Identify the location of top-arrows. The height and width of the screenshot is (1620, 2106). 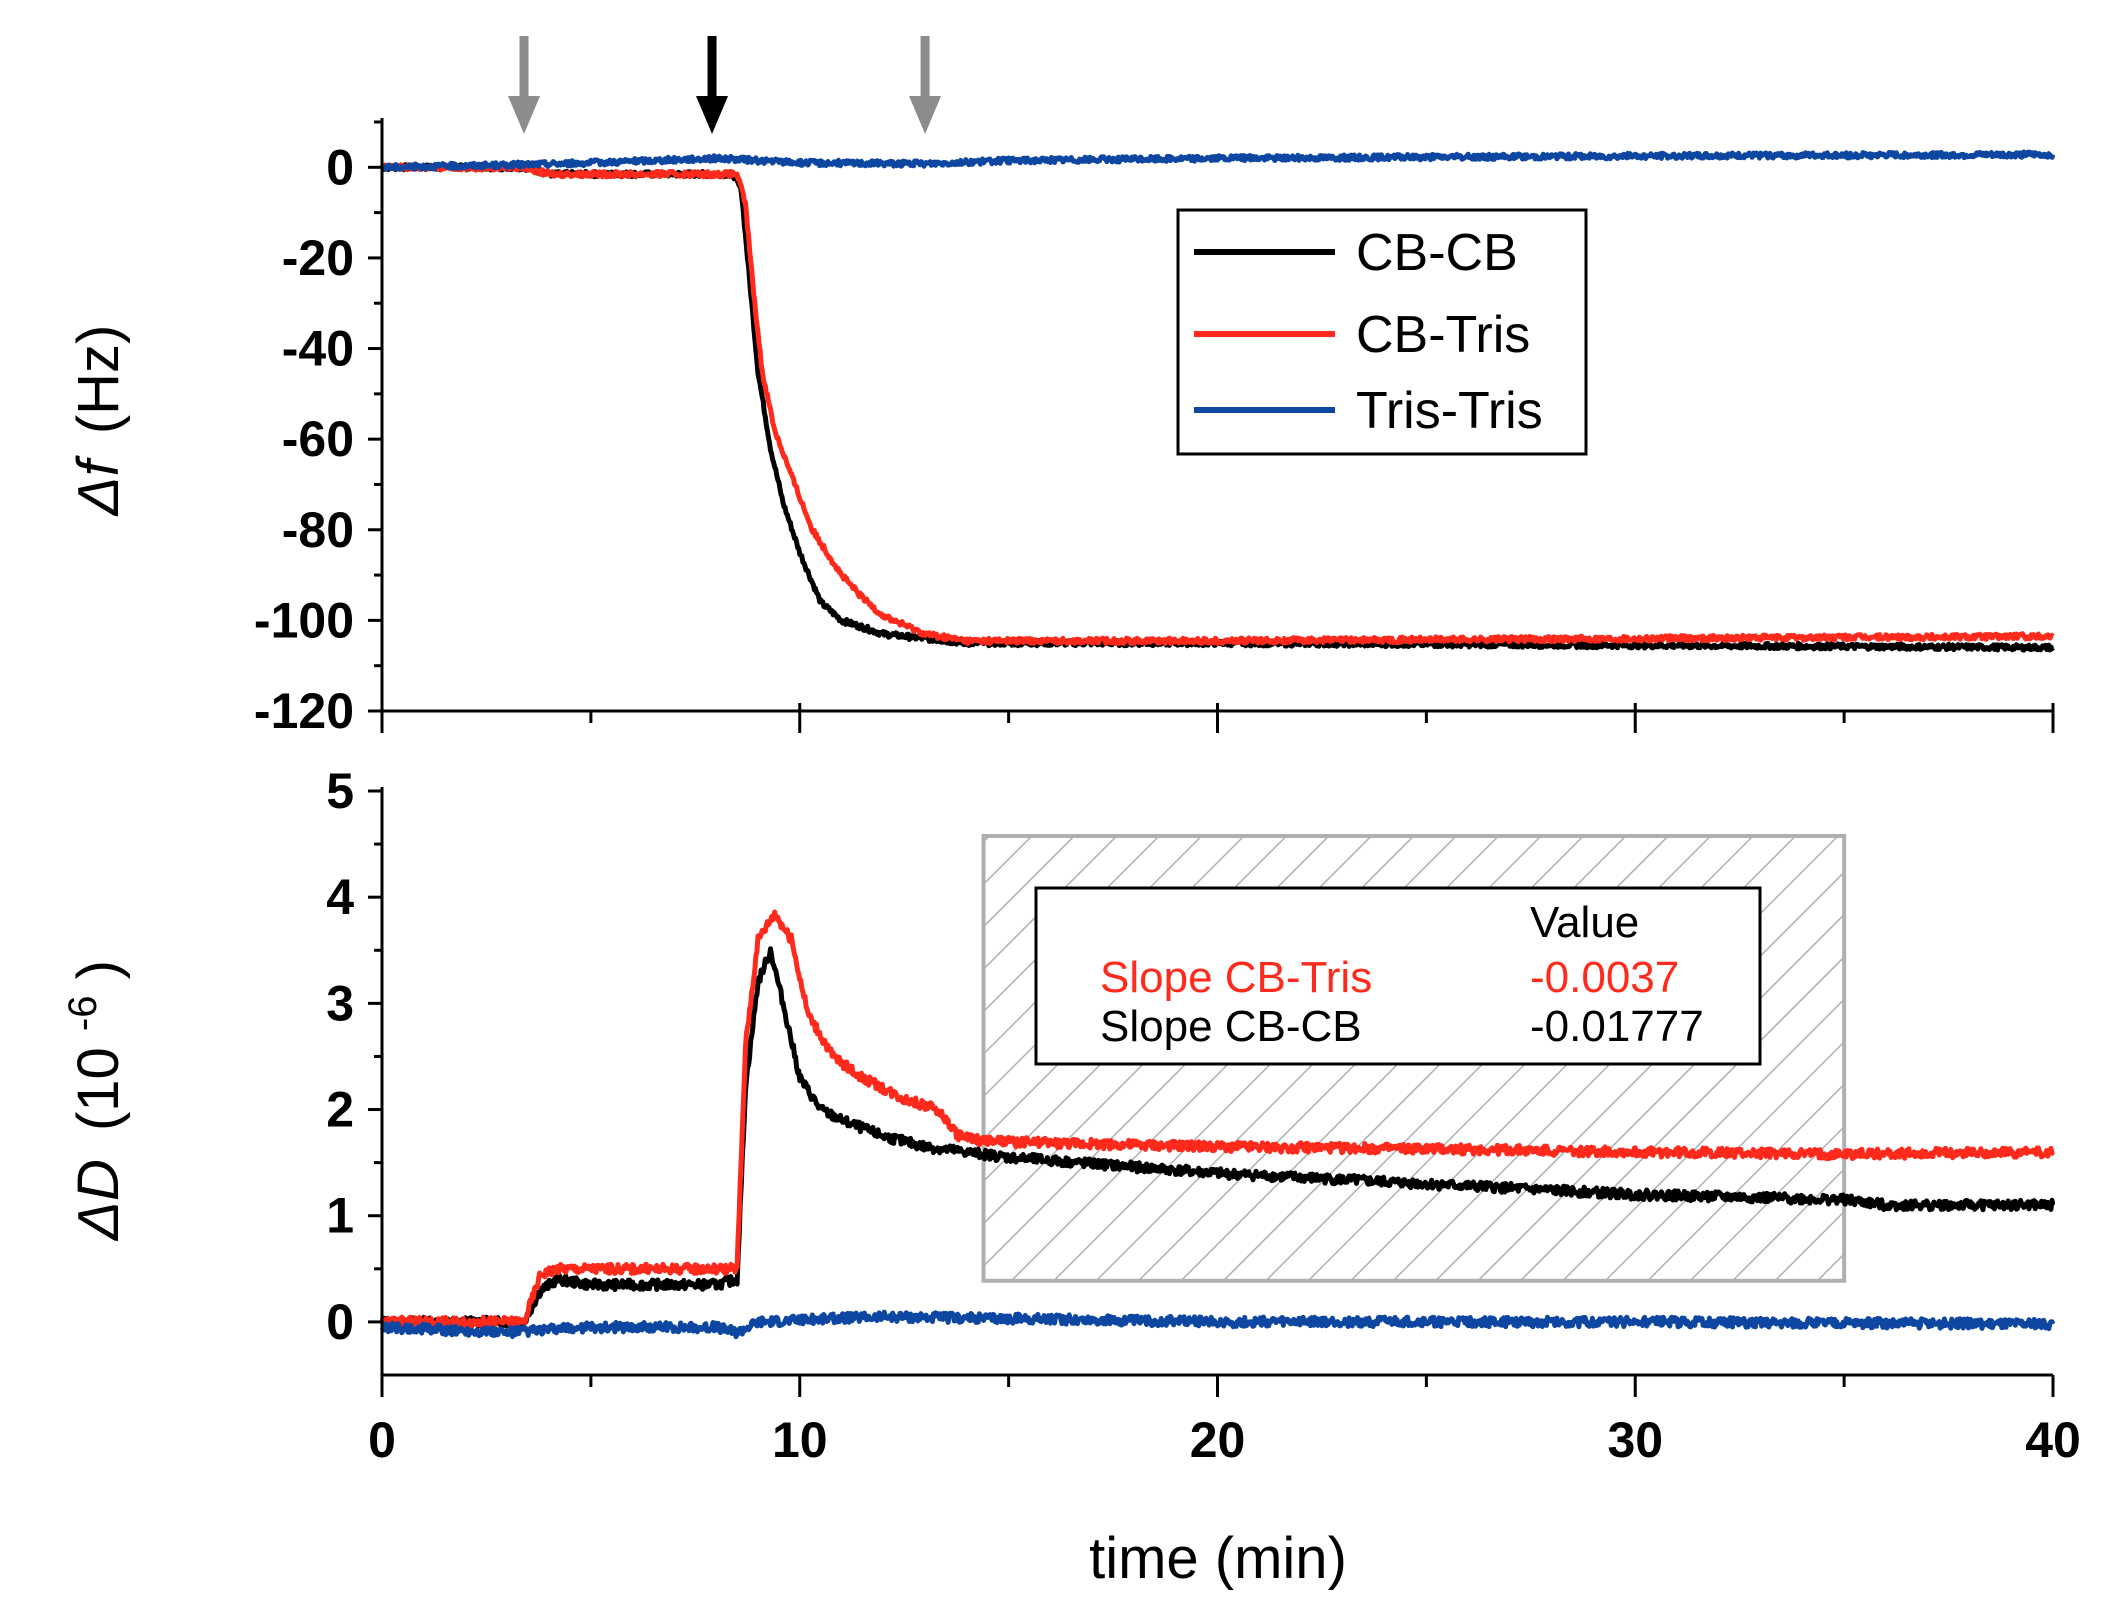
(725, 85).